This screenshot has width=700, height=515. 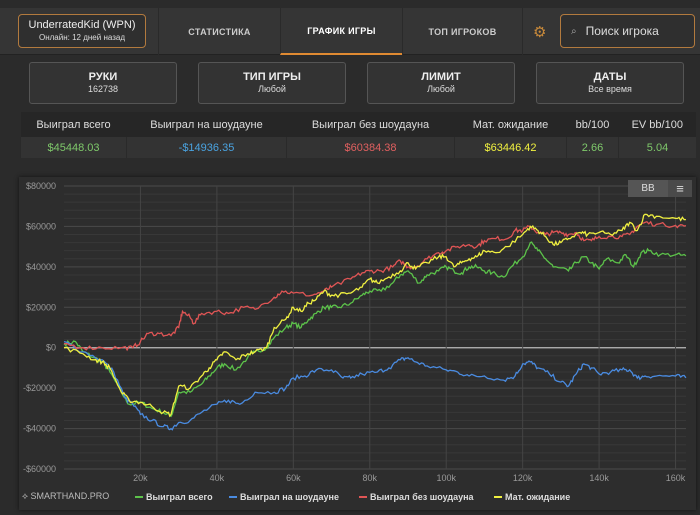 What do you see at coordinates (370, 478) in the screenshot?
I see `x-tick-label: 80k` at bounding box center [370, 478].